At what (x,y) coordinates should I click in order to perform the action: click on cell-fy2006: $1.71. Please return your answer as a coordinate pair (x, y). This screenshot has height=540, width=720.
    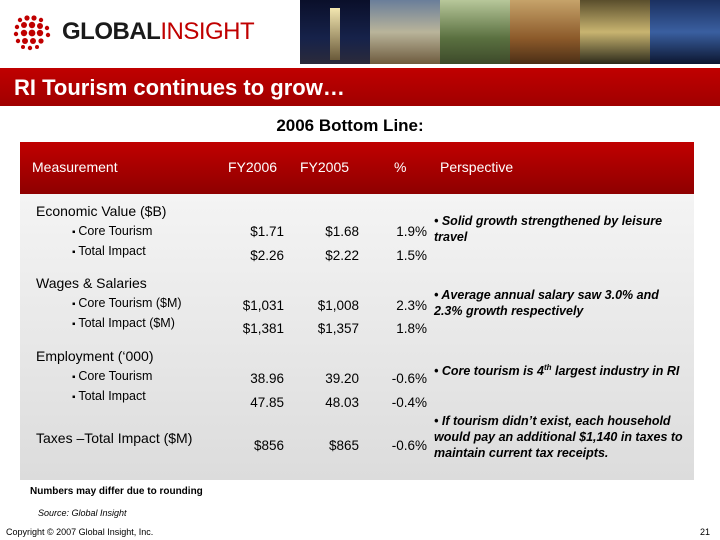
    Looking at the image, I should click on (267, 231).